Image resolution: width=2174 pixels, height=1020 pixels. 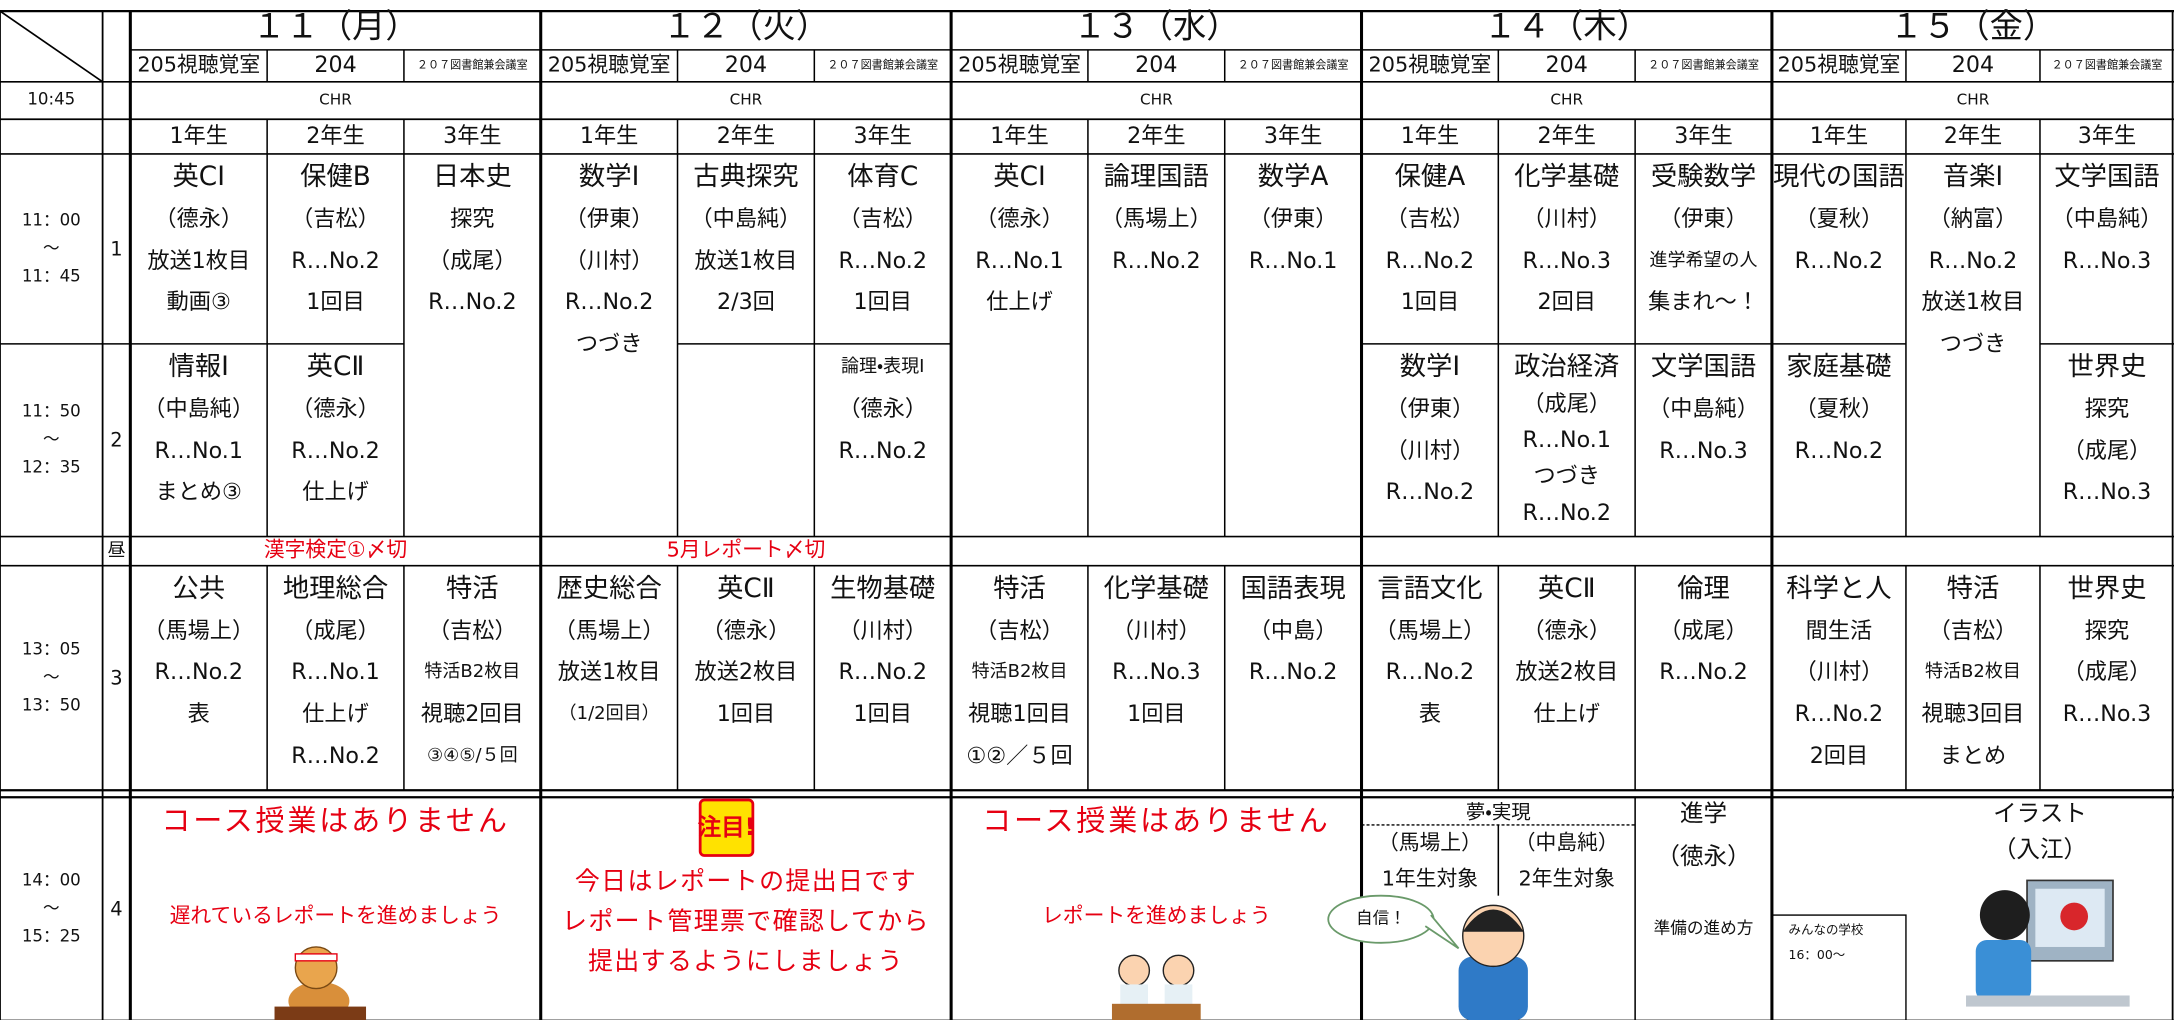 I want to click on cell-text: 数学Ⅰ, so click(x=1430, y=367).